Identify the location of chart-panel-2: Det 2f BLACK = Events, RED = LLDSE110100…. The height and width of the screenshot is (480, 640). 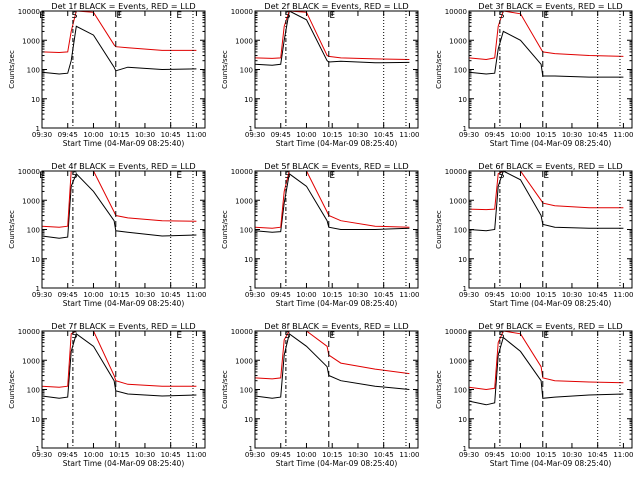
(320, 74).